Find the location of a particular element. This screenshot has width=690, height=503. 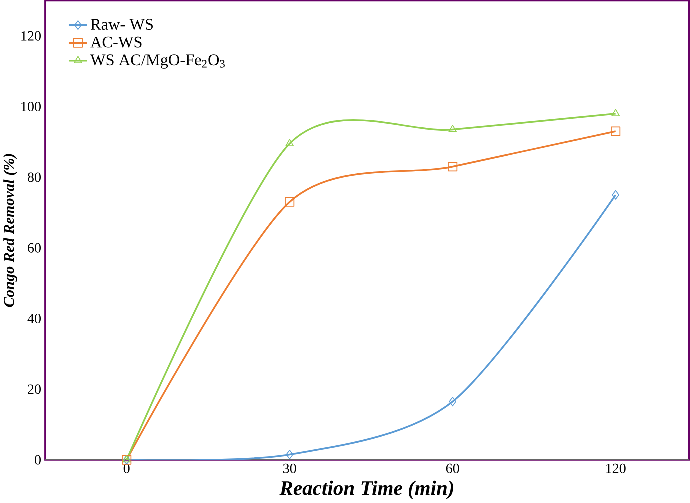

y-tick-label: 40 is located at coordinates (34, 319).